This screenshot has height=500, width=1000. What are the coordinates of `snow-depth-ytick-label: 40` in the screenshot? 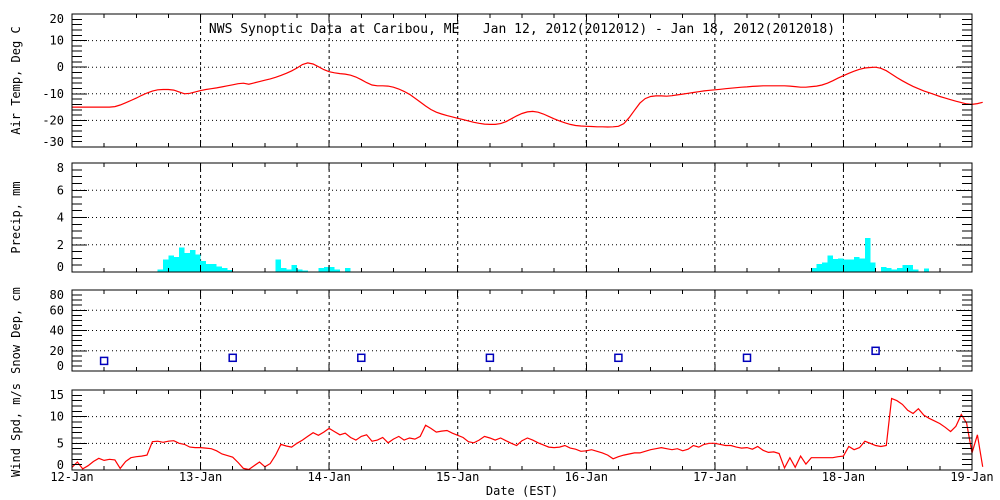 It's located at (57, 331).